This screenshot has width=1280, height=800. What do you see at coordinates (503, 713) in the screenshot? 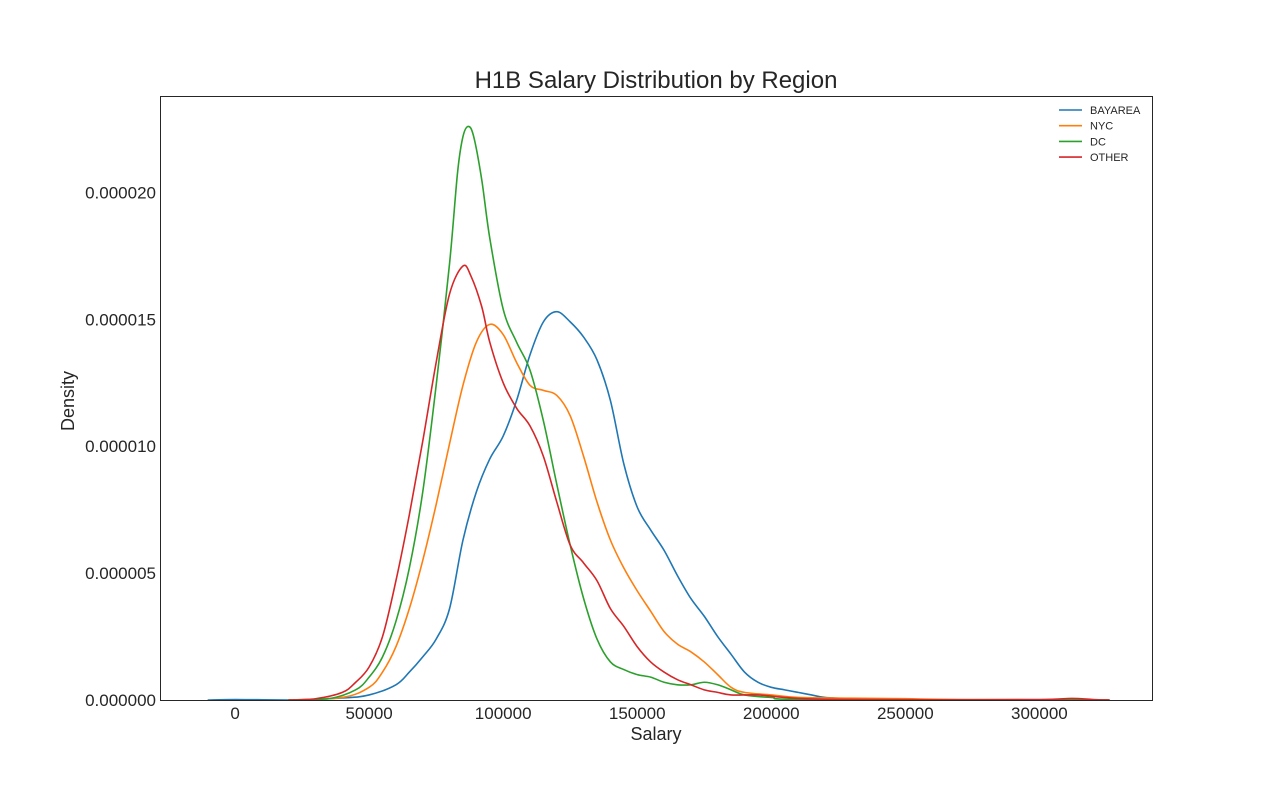
I see `x-tick-label: 100000` at bounding box center [503, 713].